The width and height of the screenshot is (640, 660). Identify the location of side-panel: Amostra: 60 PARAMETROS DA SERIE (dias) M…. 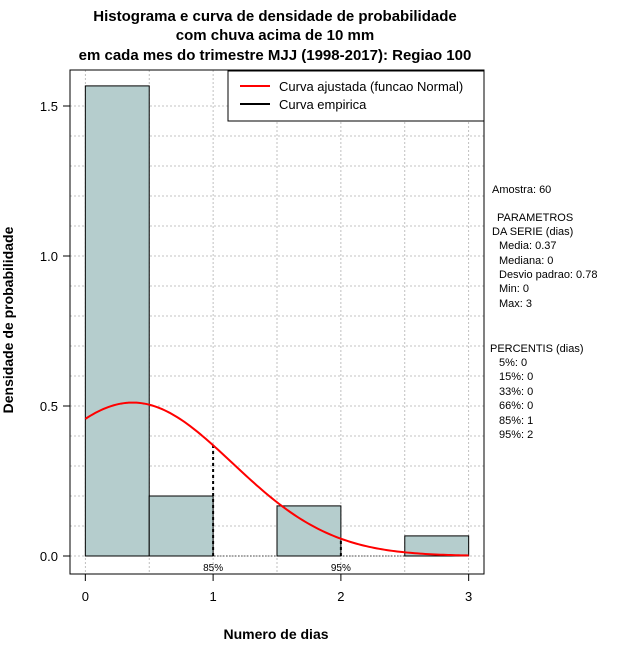
(543, 312).